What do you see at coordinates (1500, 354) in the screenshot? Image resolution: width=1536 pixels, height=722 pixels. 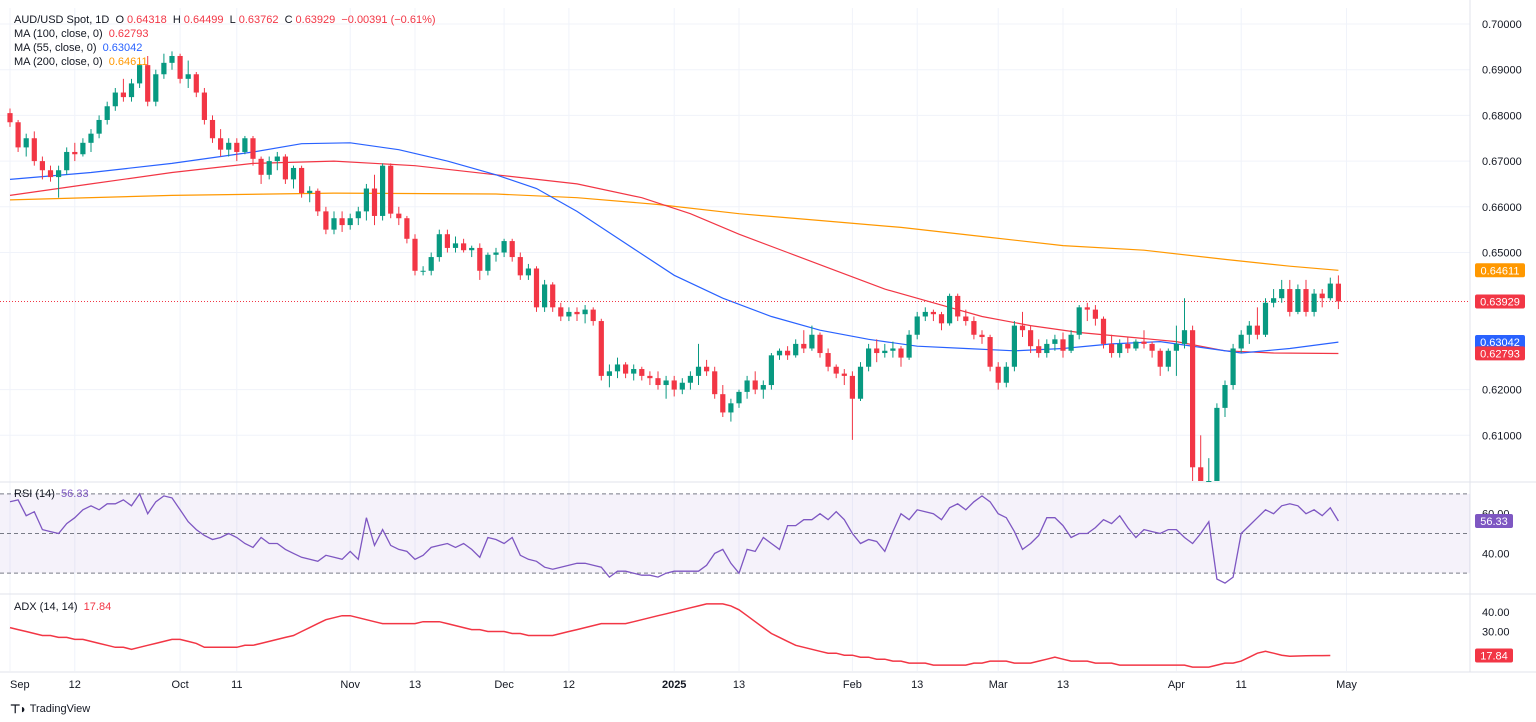 I see `ma100-price-tag-text: 0.62793` at bounding box center [1500, 354].